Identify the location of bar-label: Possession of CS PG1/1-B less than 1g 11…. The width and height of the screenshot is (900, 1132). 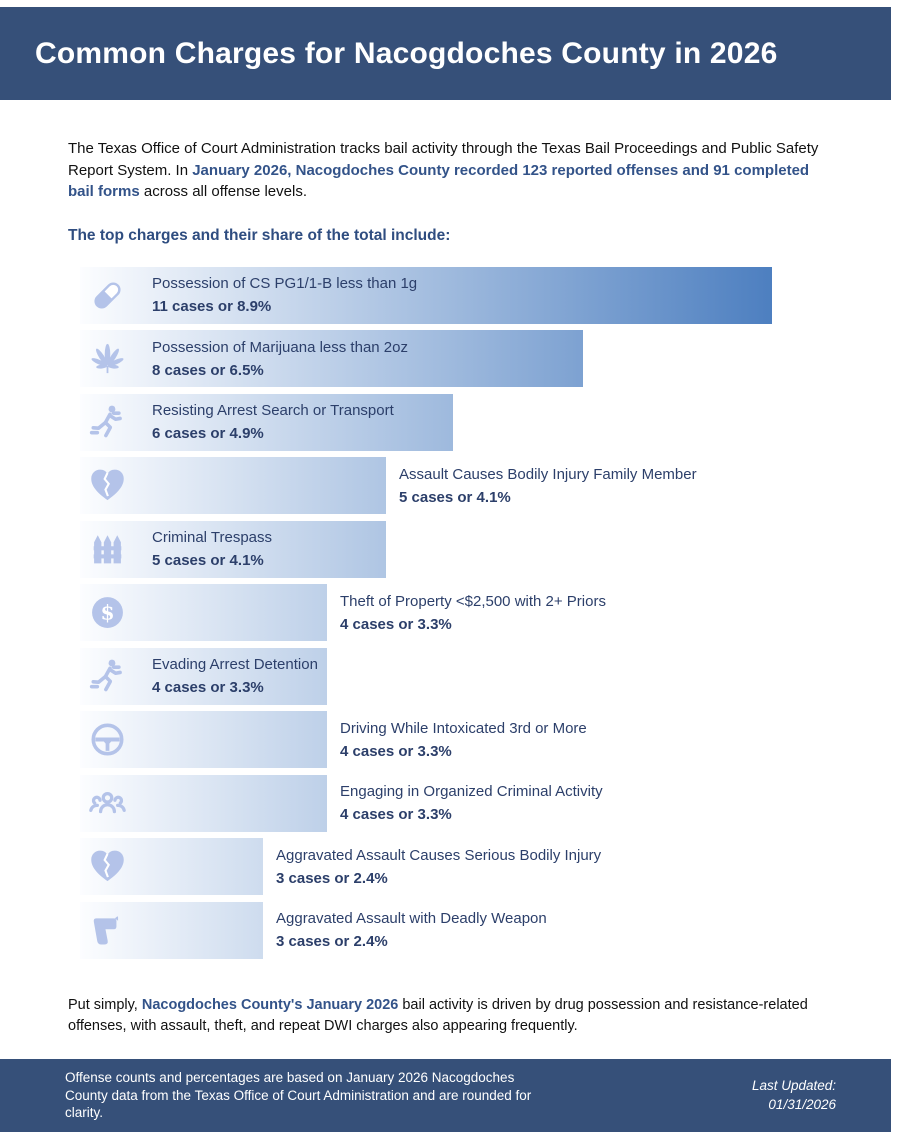
(284, 295).